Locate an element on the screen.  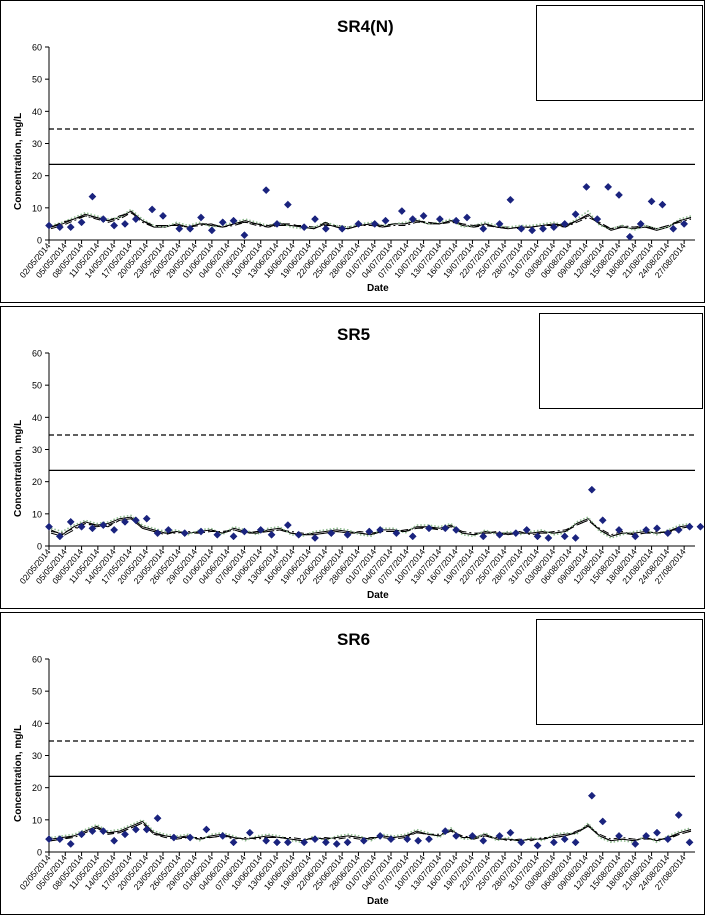
y-tick-label: 20 is located at coordinates (37, 482).